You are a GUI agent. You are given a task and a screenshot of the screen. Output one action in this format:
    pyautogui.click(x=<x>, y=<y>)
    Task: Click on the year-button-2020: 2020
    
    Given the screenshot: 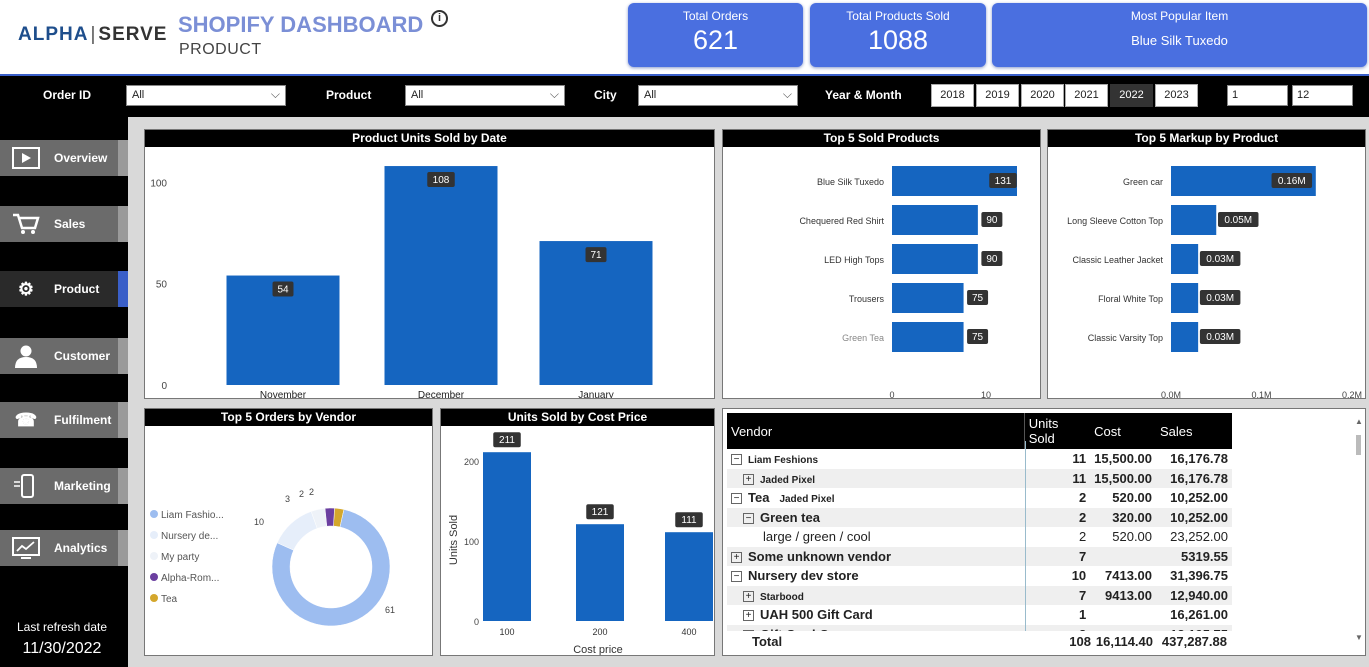 What is the action you would take?
    pyautogui.click(x=1042, y=95)
    